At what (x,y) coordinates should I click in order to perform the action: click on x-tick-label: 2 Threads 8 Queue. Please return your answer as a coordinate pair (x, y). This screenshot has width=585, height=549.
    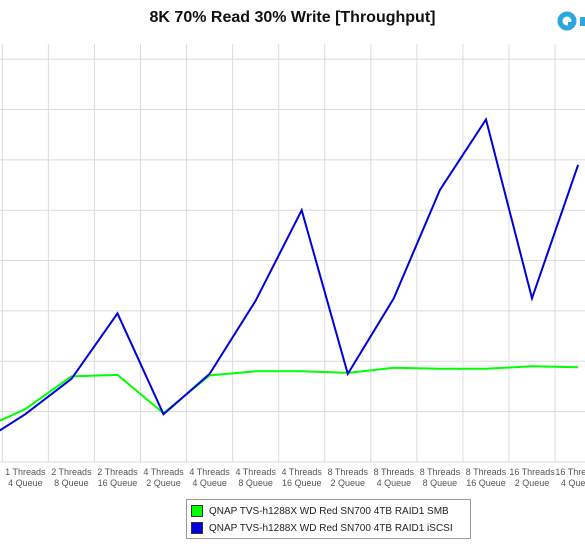
    Looking at the image, I should click on (71, 477).